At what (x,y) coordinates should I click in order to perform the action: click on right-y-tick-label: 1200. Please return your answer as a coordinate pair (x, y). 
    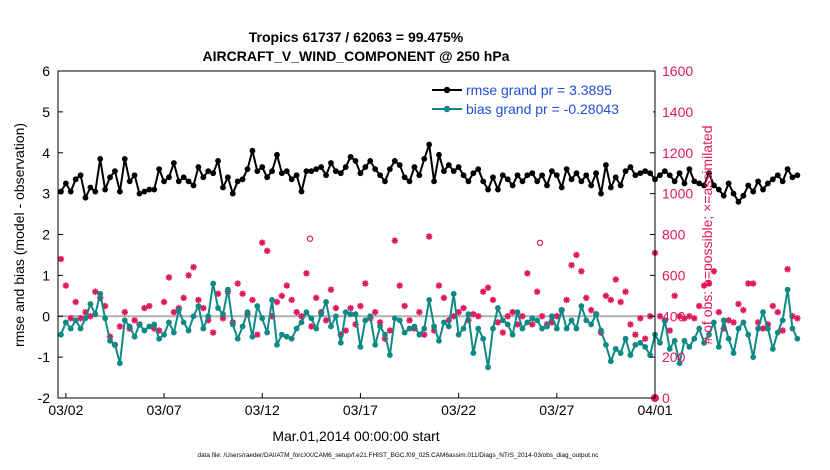
    Looking at the image, I should click on (677, 153).